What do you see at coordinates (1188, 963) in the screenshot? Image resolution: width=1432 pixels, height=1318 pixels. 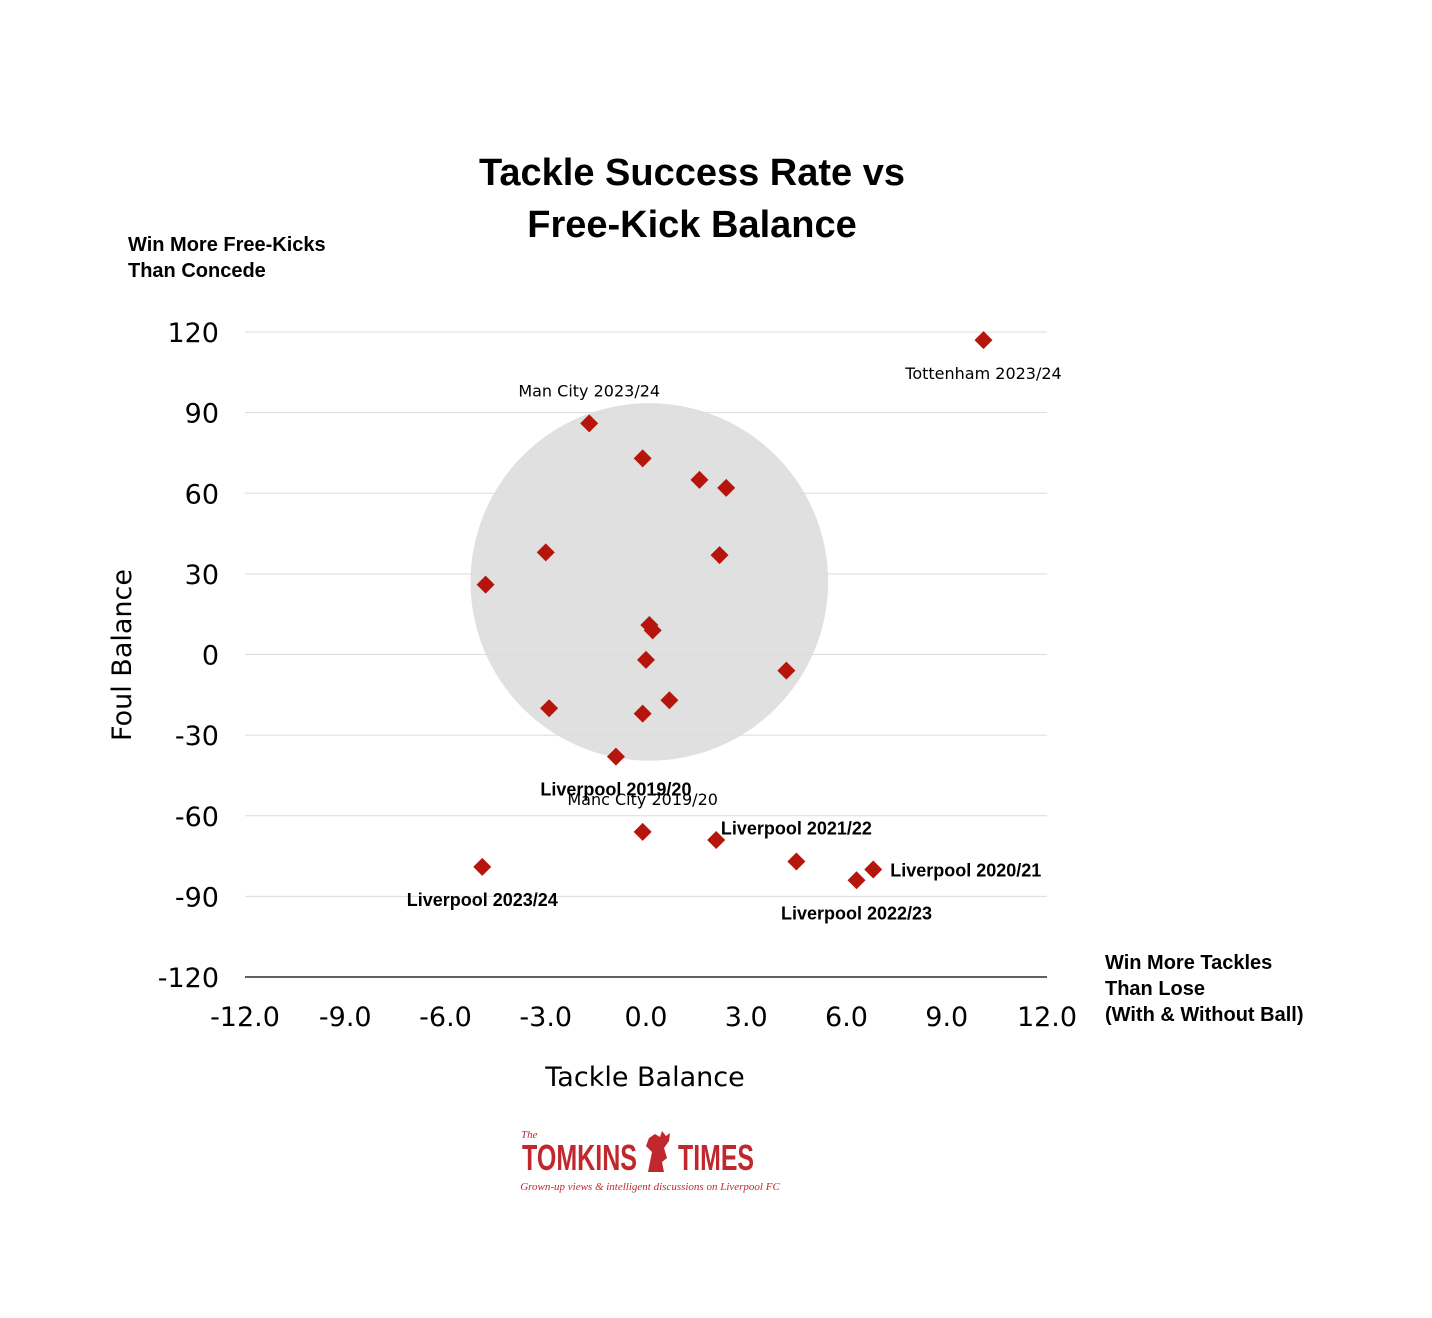 I see `x-corner-label-line-1: Win More Tackles` at bounding box center [1188, 963].